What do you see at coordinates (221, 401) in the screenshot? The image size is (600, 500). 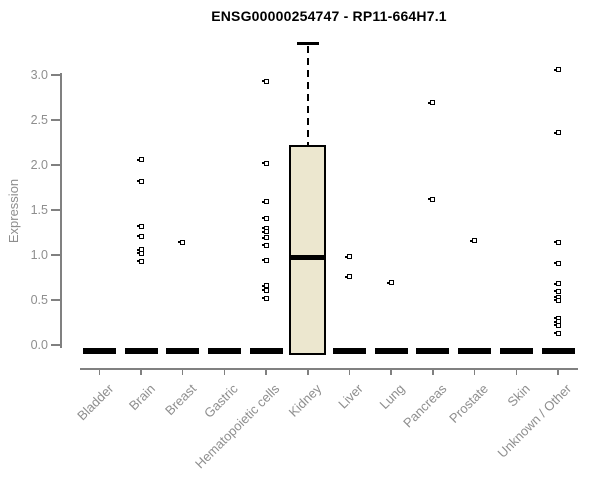 I see `x-category-label: Gastric` at bounding box center [221, 401].